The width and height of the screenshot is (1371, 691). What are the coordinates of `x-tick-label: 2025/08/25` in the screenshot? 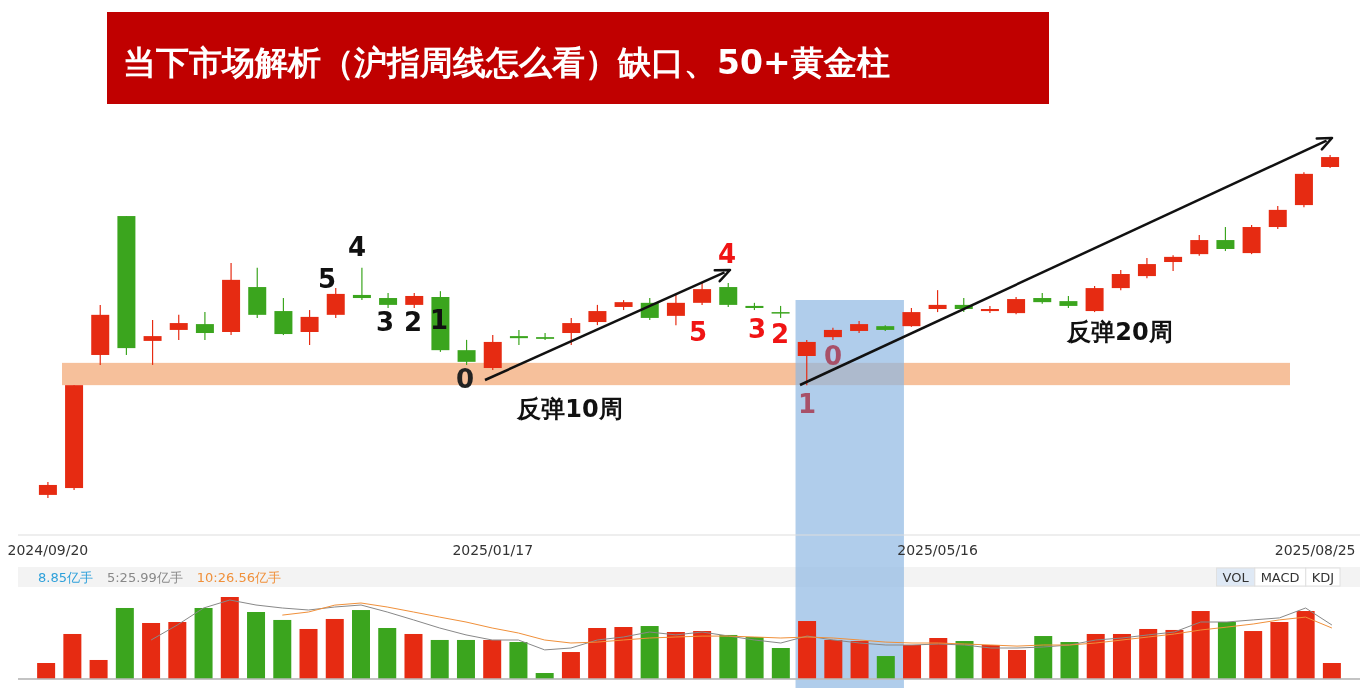 It's located at (1315, 550).